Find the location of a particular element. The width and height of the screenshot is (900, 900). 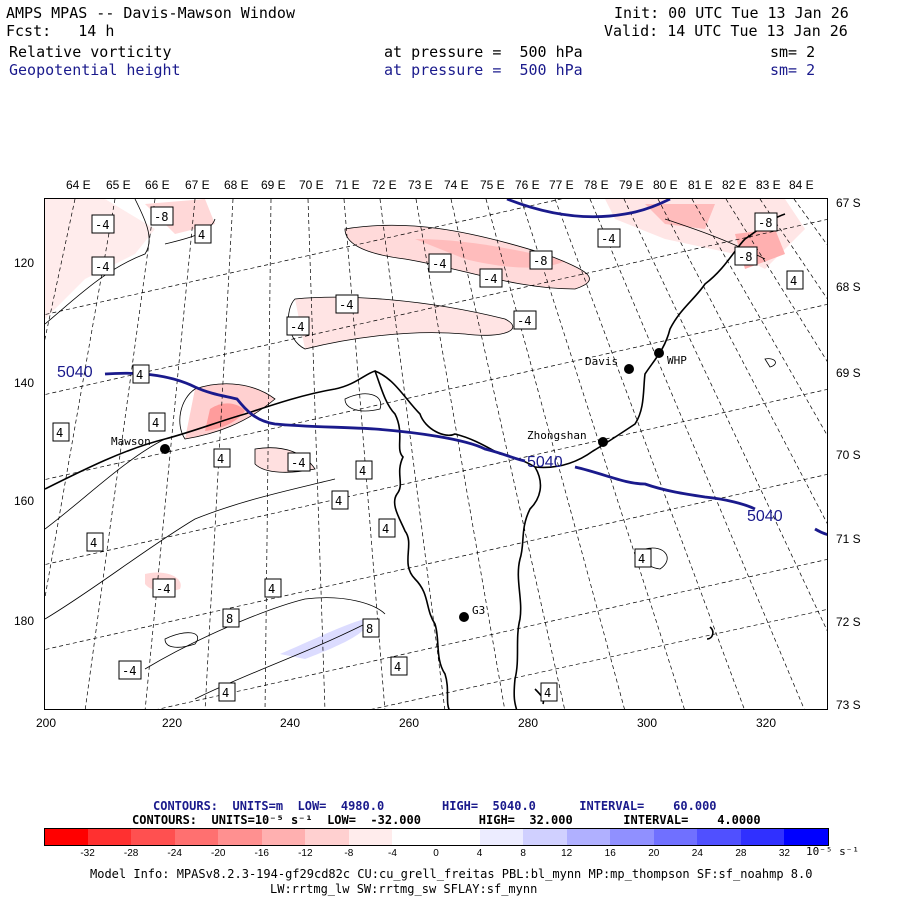

height-contour is located at coordinates (588, 209).